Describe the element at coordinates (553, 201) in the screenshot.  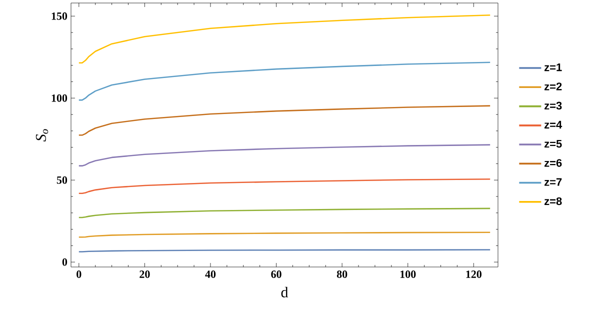
I see `legend-label: z=8` at that location.